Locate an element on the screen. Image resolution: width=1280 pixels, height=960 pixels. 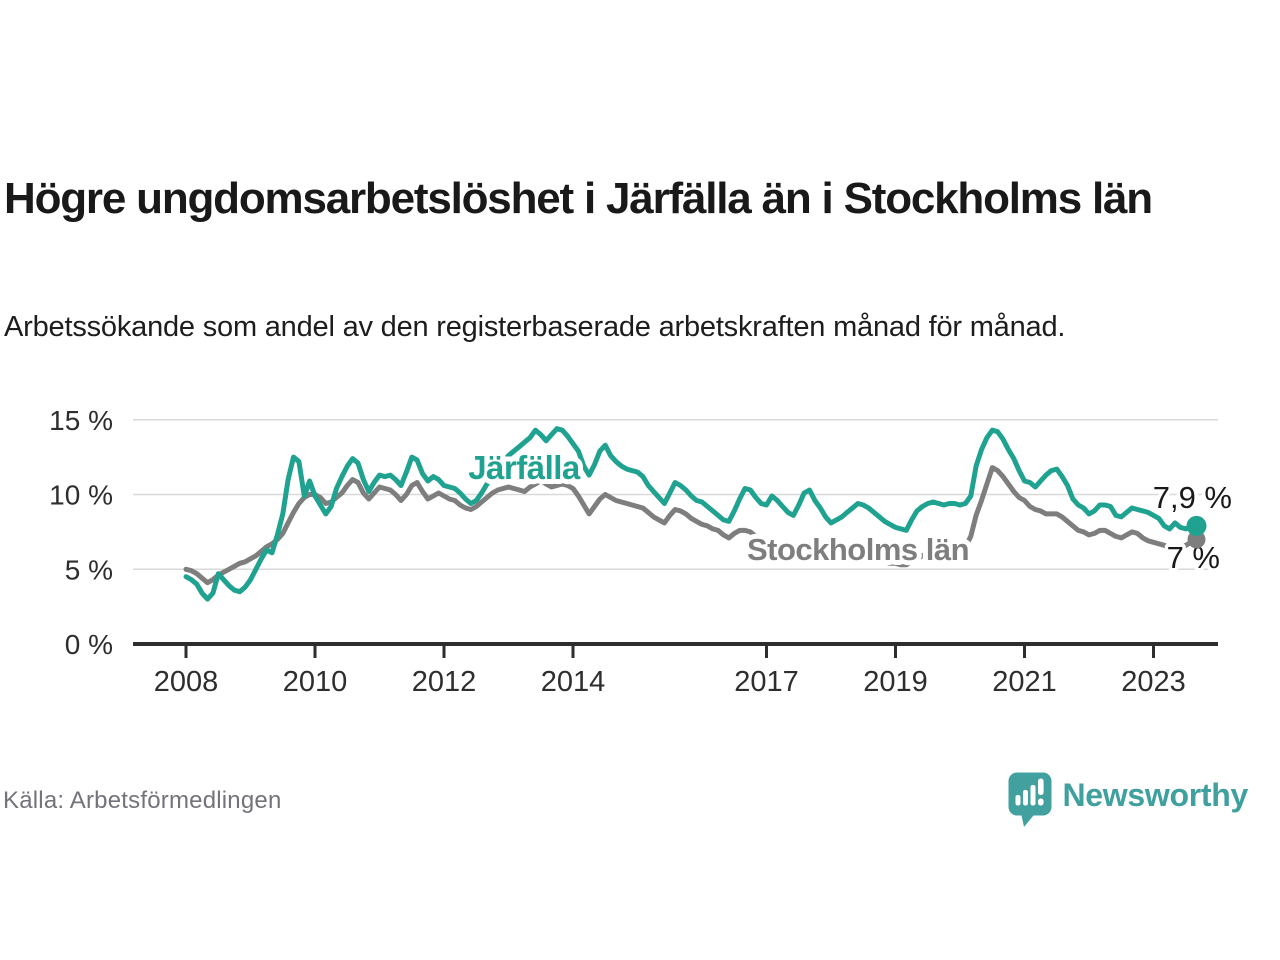
series-line-jarfalla is located at coordinates (691, 514).